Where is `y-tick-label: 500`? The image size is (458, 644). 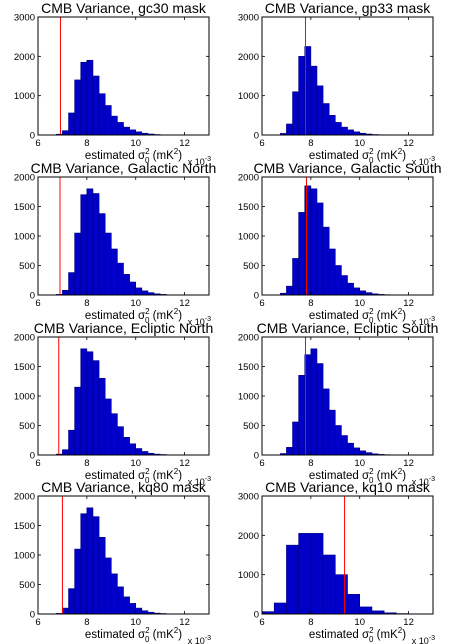 y-tick-label: 500 is located at coordinates (27, 426).